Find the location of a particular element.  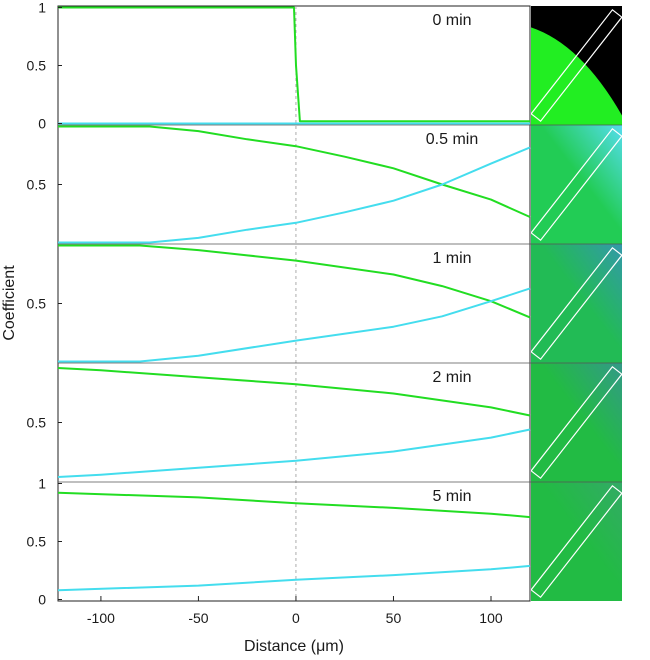

x-tick-label: 0 is located at coordinates (296, 618).